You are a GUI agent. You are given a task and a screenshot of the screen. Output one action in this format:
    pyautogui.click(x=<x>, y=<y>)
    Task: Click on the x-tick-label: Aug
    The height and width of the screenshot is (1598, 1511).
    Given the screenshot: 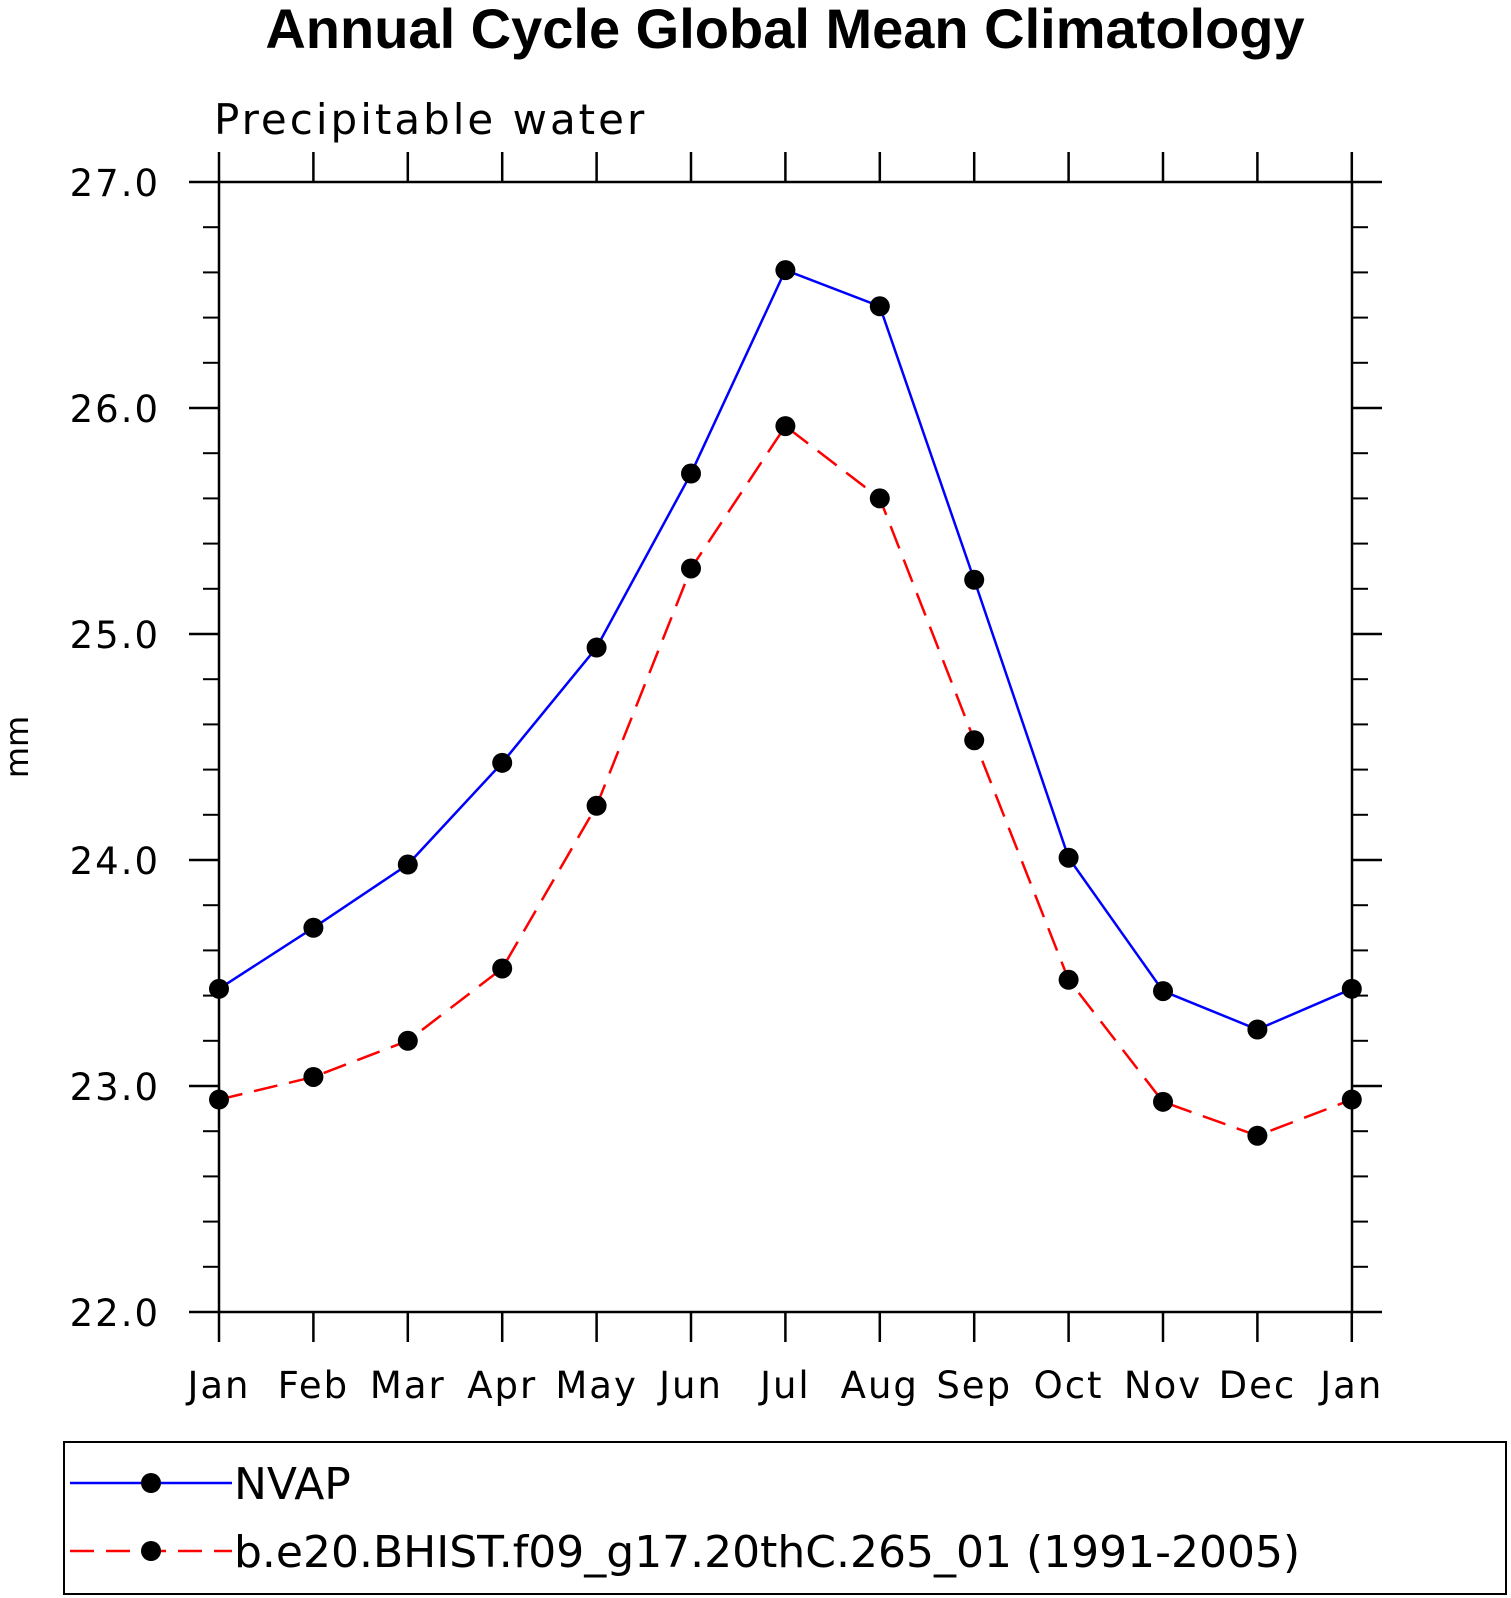 What is the action you would take?
    pyautogui.click(x=880, y=1385)
    